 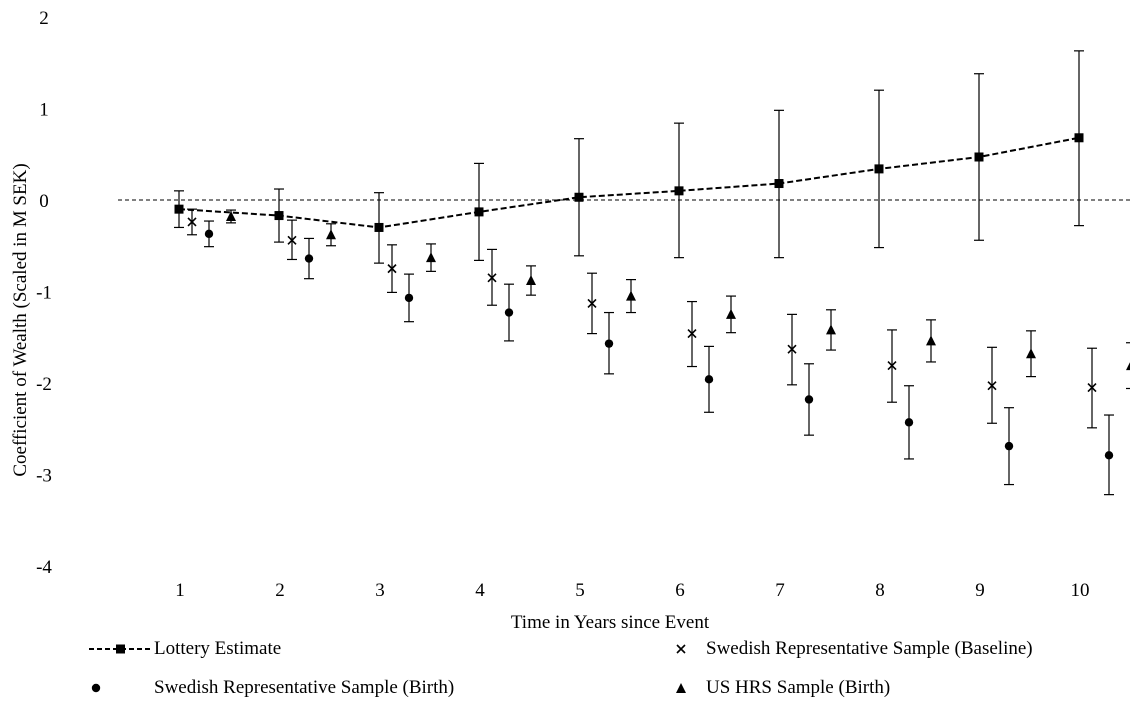 What do you see at coordinates (681, 688) in the screenshot?
I see `legend-swatch-us-hrs` at bounding box center [681, 688].